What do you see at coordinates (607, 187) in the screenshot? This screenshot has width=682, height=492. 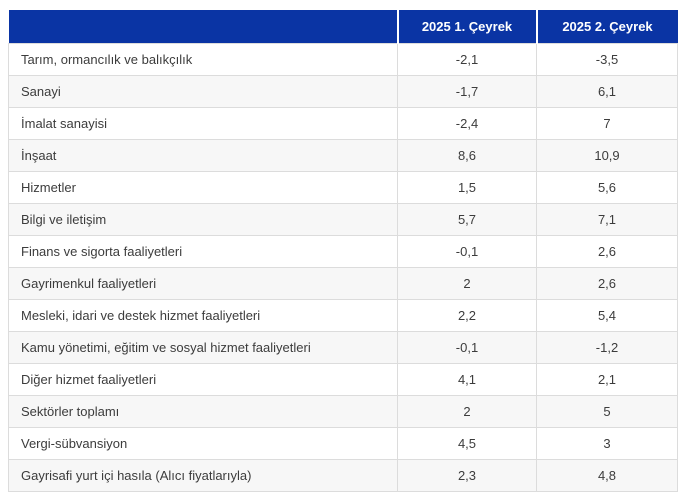 I see `row-q2-value: 5,6` at bounding box center [607, 187].